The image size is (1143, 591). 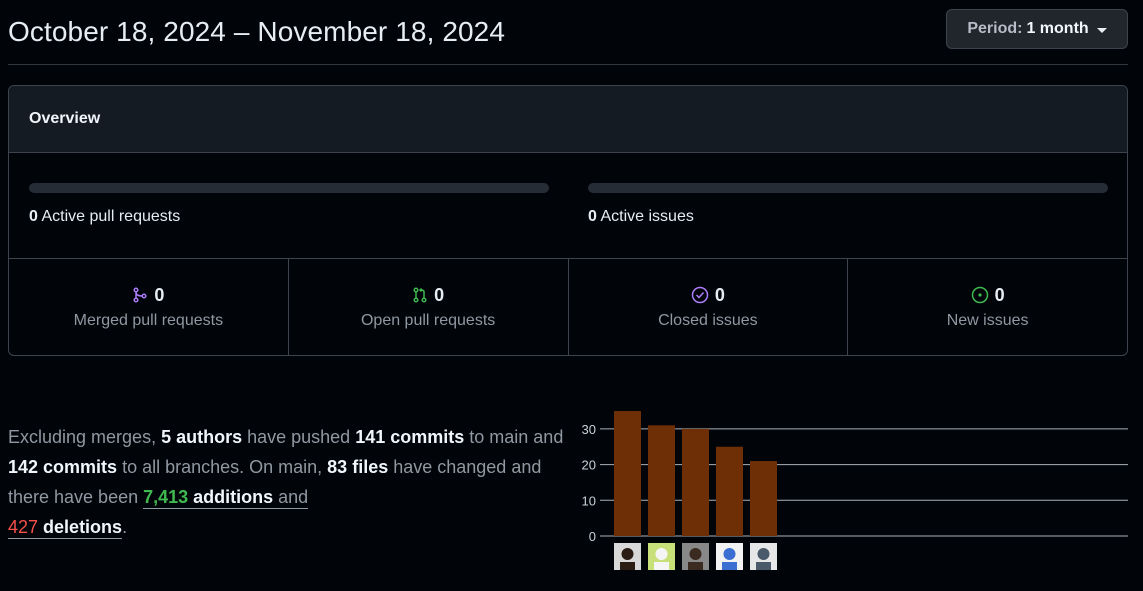 What do you see at coordinates (999, 294) in the screenshot?
I see `new-issues-count: 0` at bounding box center [999, 294].